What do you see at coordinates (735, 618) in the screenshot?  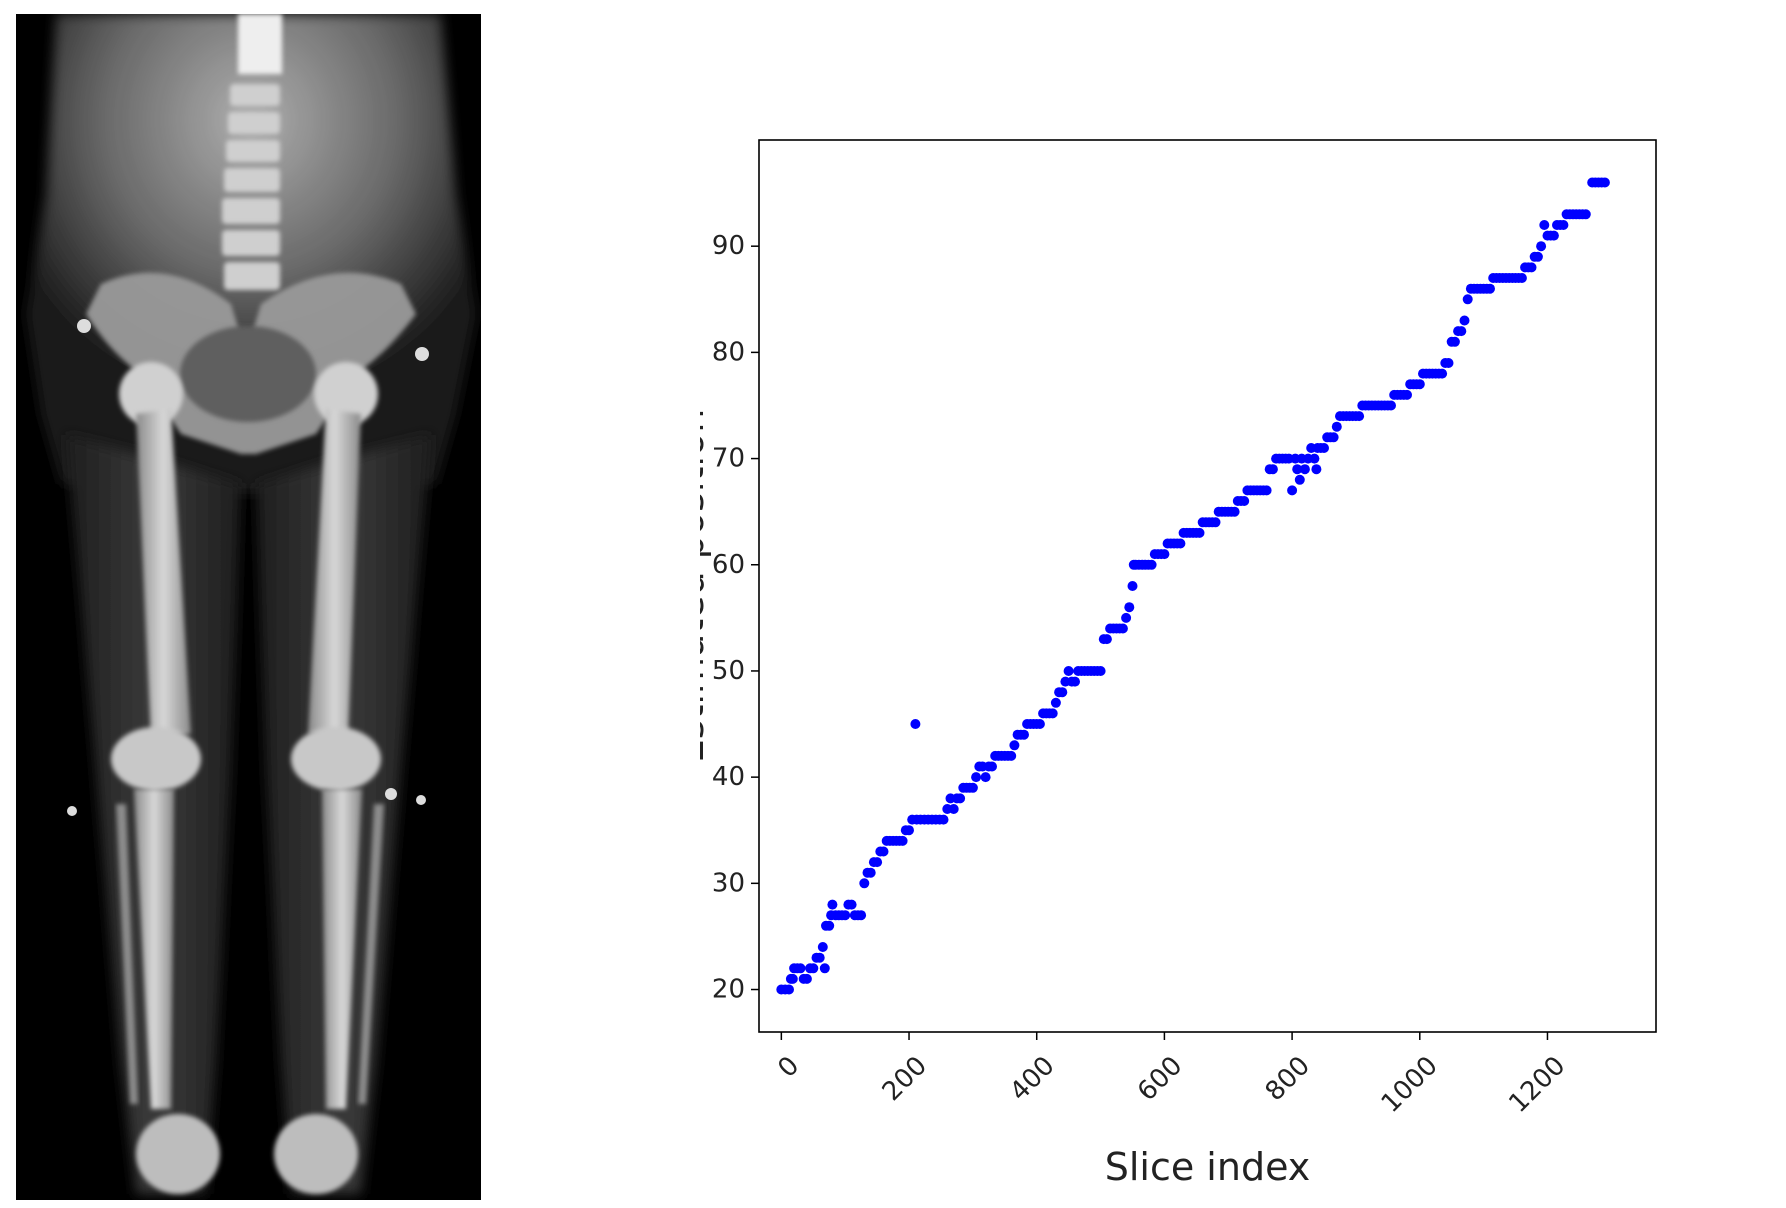 I see `y-axis-ticks: 20 30 40 50 60 70 80 90` at bounding box center [735, 618].